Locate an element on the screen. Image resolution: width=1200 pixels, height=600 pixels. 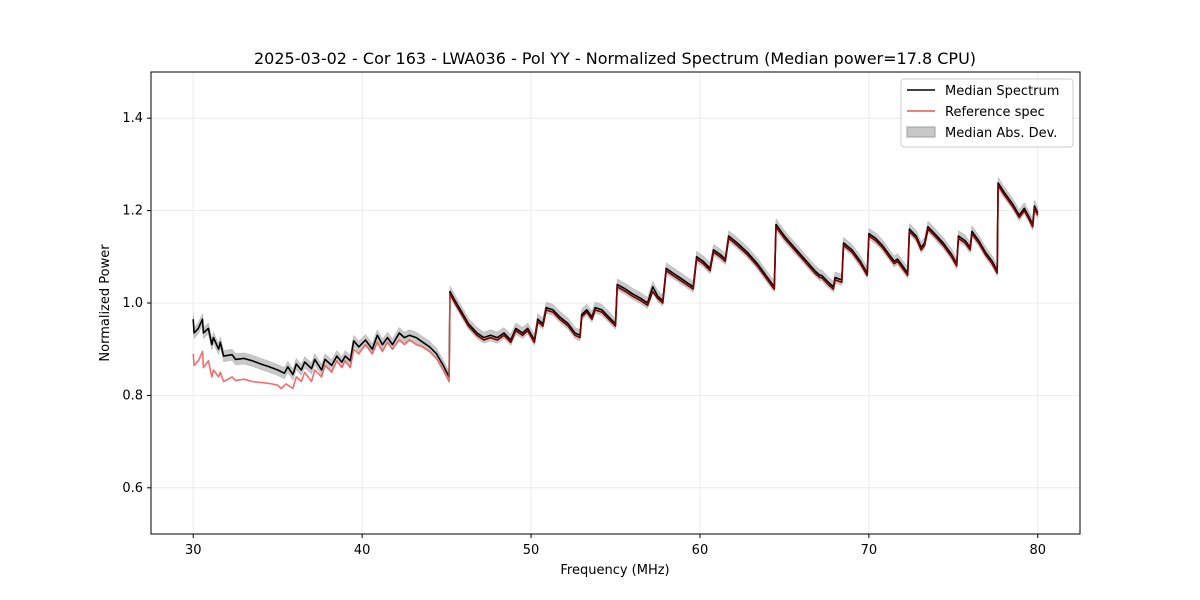
x-tick-label: 70 is located at coordinates (869, 550).